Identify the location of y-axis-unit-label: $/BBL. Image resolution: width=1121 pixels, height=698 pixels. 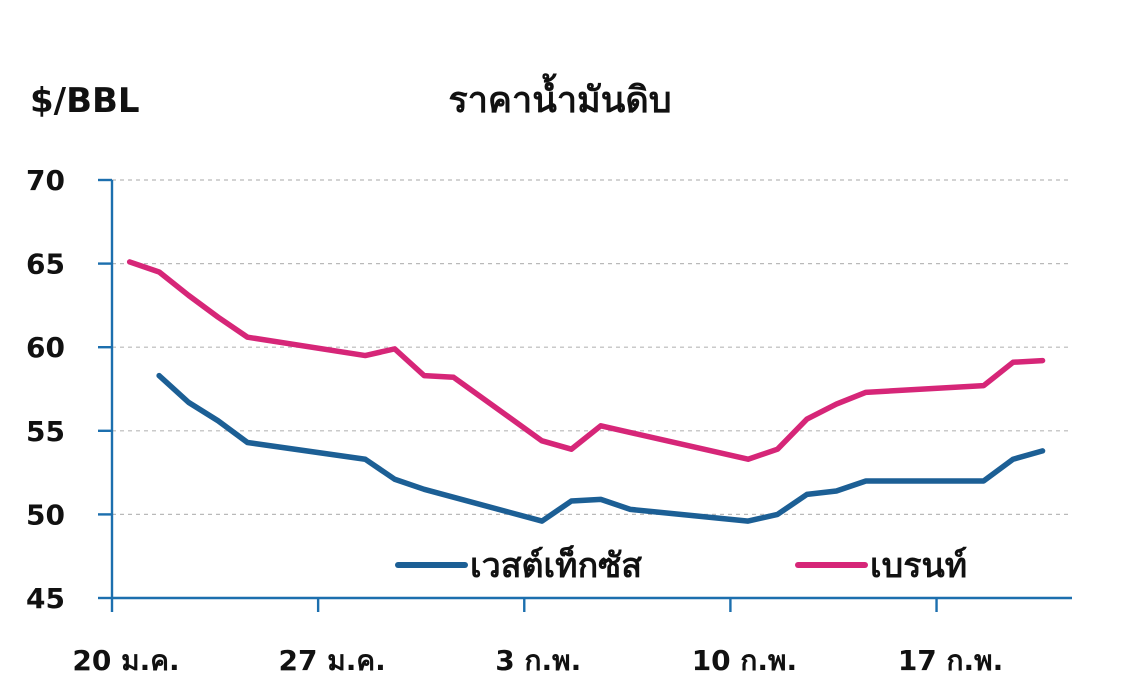
(85, 101).